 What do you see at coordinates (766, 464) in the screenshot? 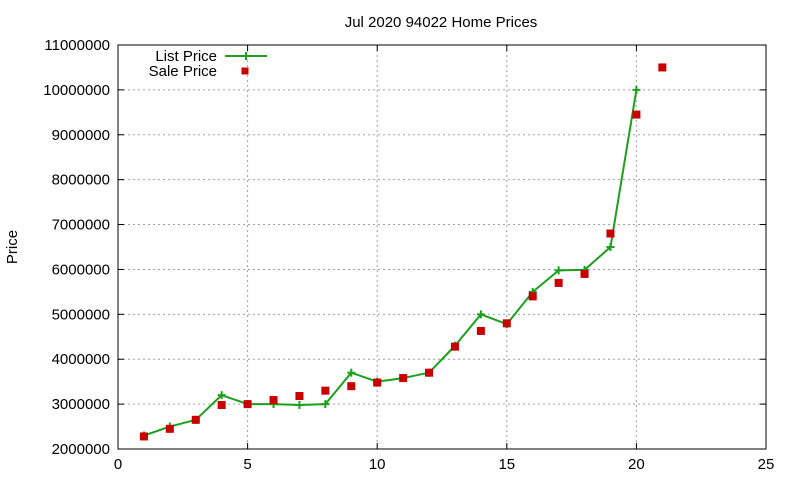
I see `x-tick-label: 25` at bounding box center [766, 464].